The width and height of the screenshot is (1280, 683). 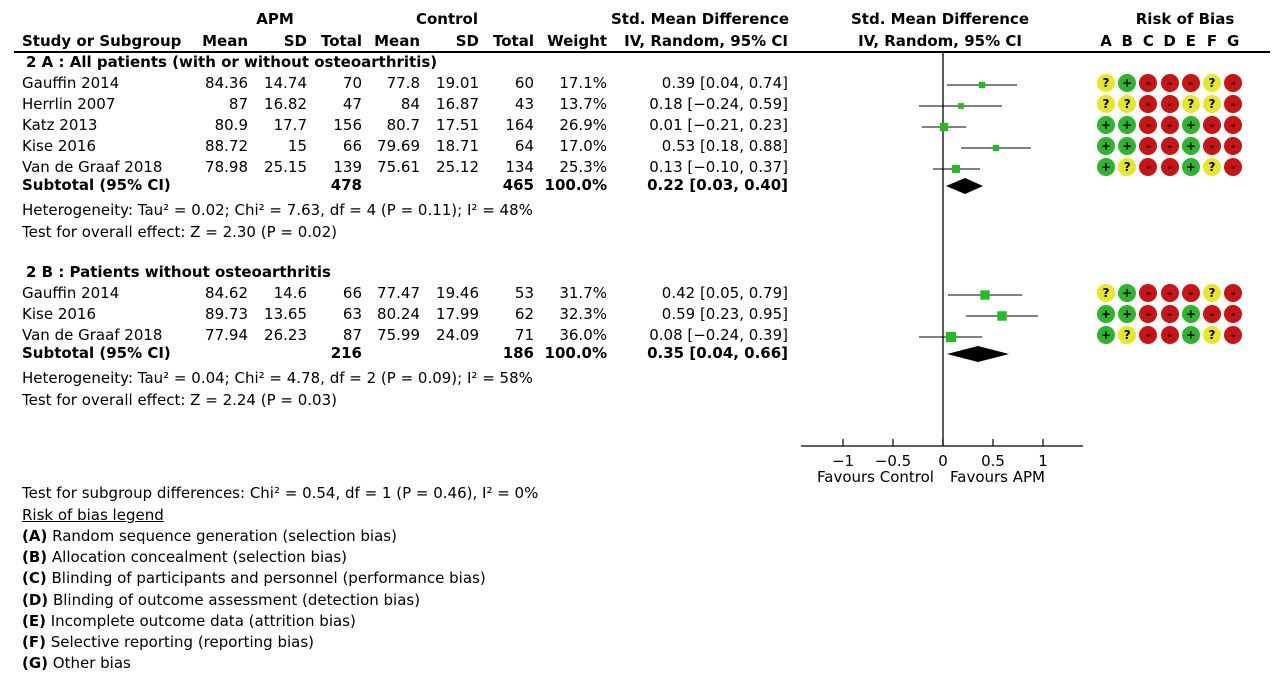 I want to click on ci-cell: 0.59 [0.23, 0.95], so click(x=724, y=314).